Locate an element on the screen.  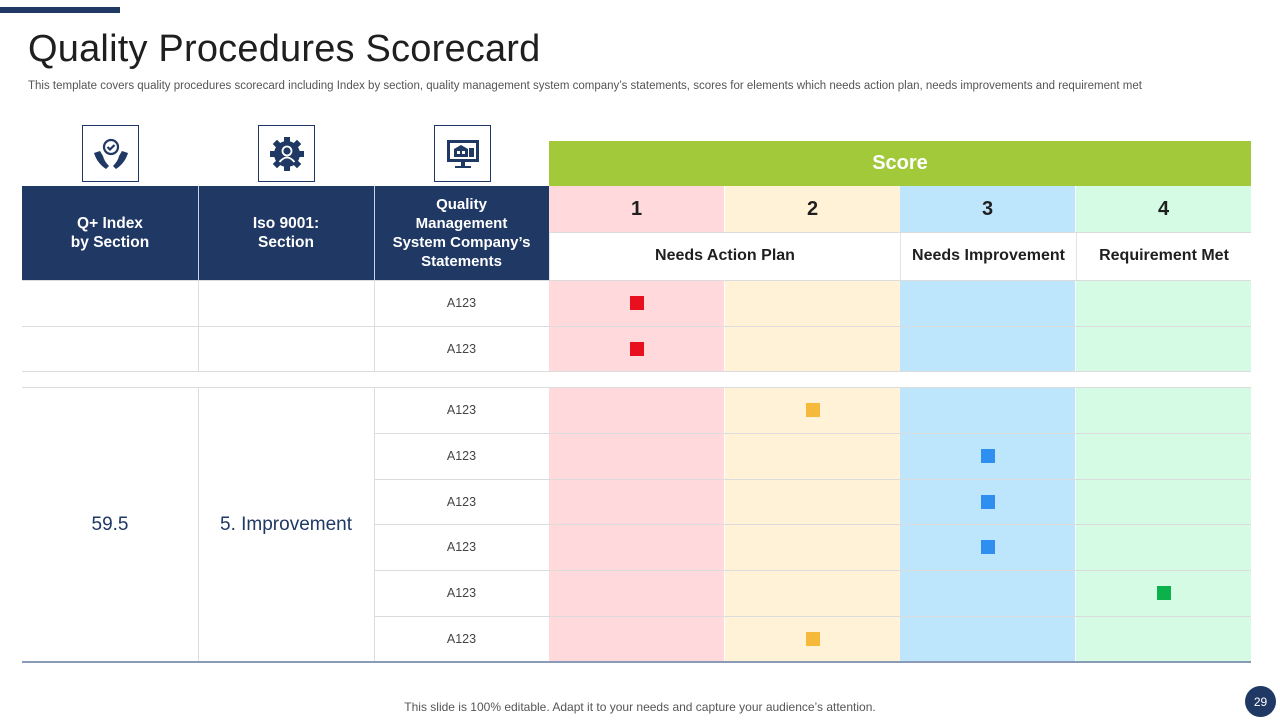
hands-check-icon is located at coordinates (110, 153).